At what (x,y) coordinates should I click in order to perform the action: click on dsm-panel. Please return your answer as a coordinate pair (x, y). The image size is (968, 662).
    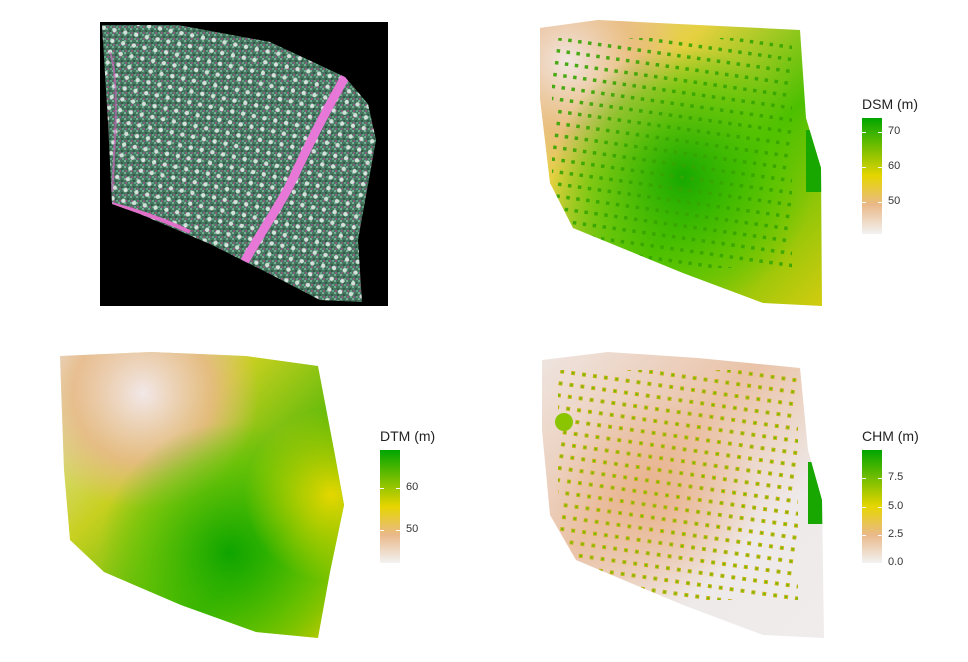
    Looking at the image, I should click on (683, 163).